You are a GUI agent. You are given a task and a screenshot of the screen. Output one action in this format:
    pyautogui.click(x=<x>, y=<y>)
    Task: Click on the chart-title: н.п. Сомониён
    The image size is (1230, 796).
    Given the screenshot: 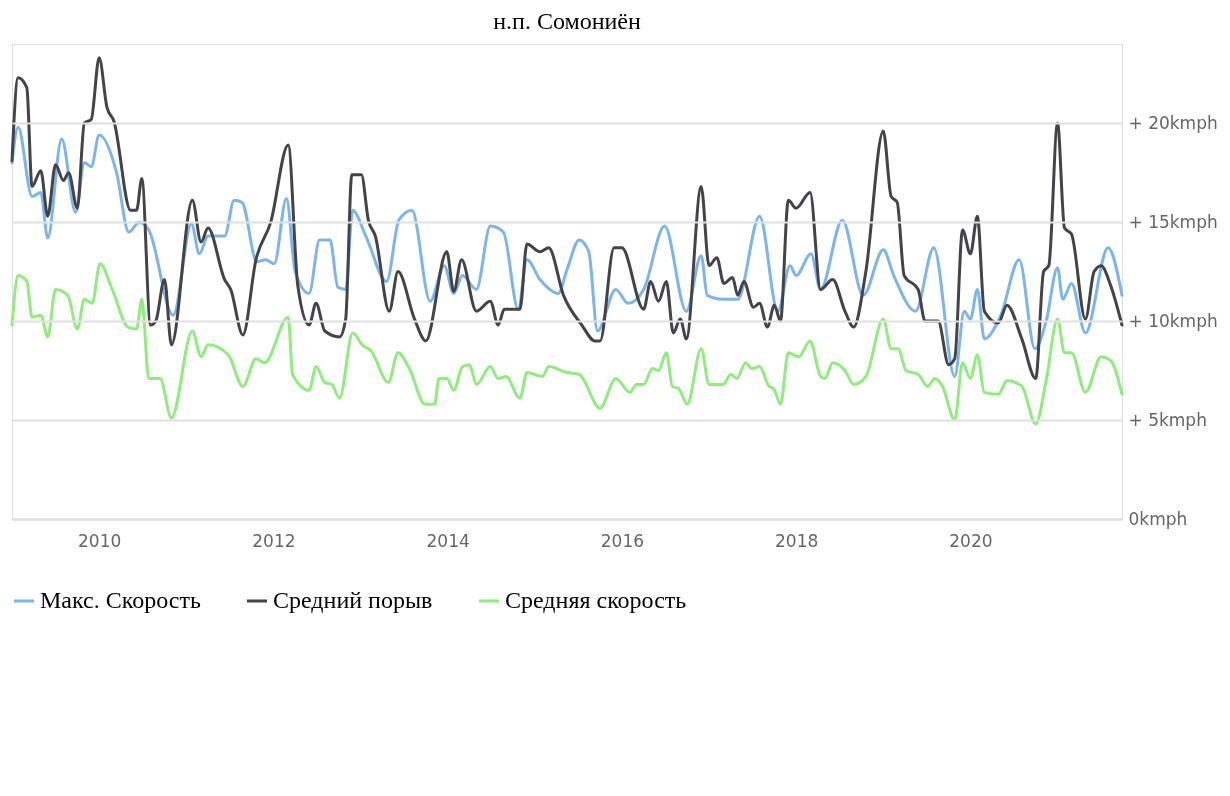 What is the action you would take?
    pyautogui.click(x=567, y=21)
    